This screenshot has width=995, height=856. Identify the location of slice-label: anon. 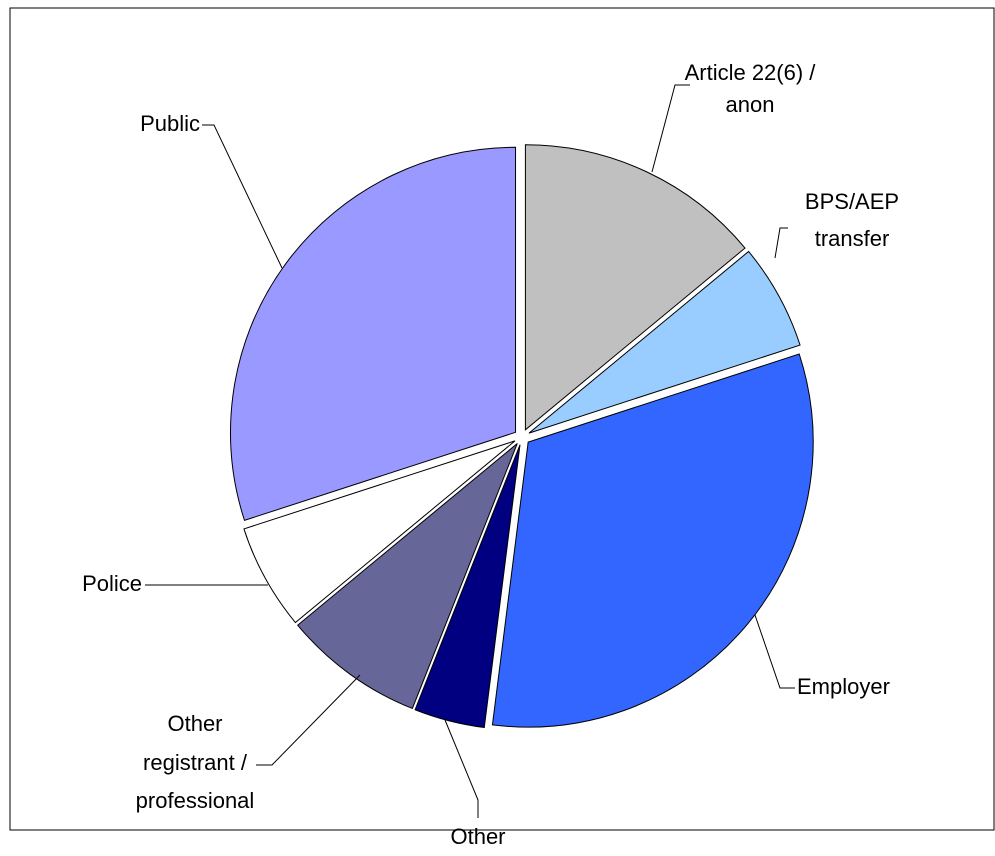
(750, 104).